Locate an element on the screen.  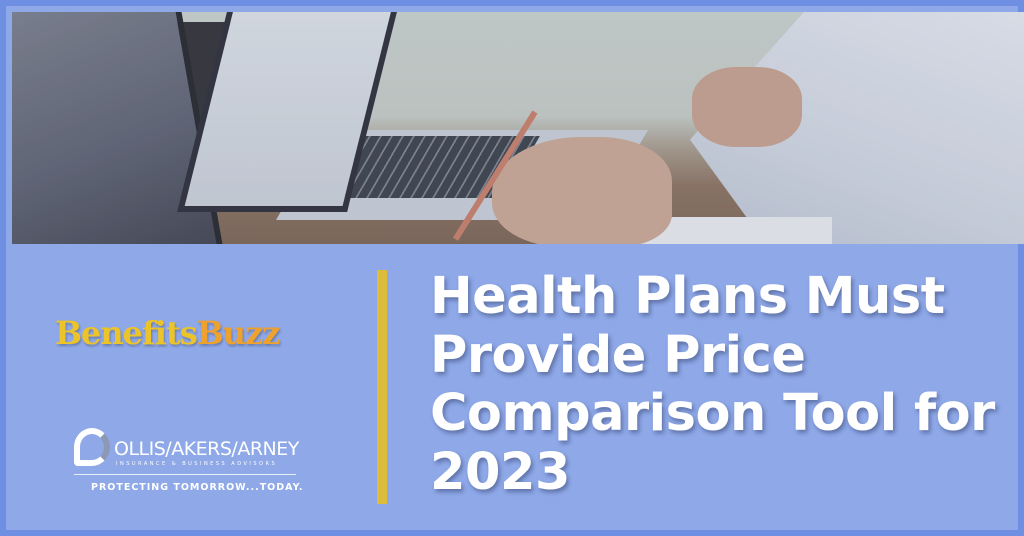
company-mark-icon is located at coordinates (92, 447).